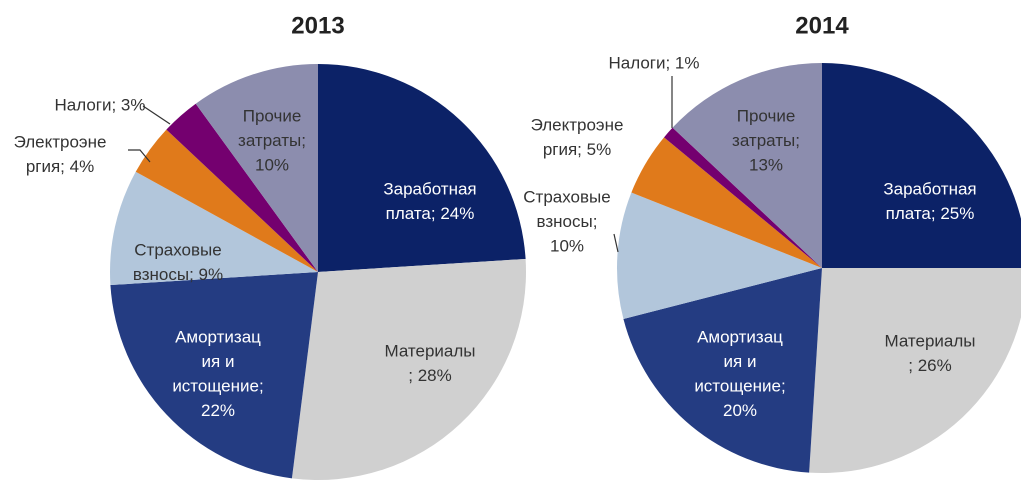 Image resolution: width=1021 pixels, height=487 pixels. What do you see at coordinates (60, 166) in the screenshot?
I see `data-label: ргия; 4%` at bounding box center [60, 166].